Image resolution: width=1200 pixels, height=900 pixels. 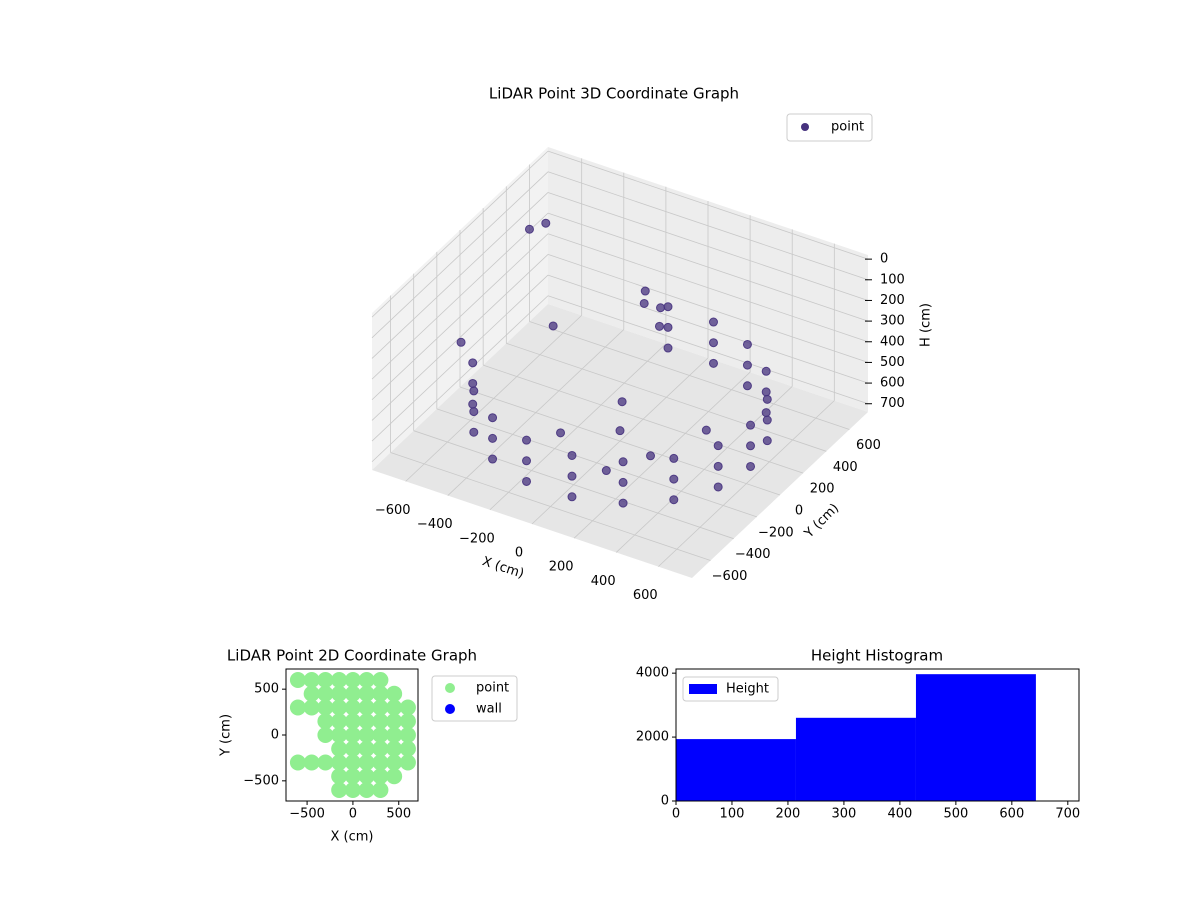 I want to click on legend-label: point, so click(x=492, y=688).